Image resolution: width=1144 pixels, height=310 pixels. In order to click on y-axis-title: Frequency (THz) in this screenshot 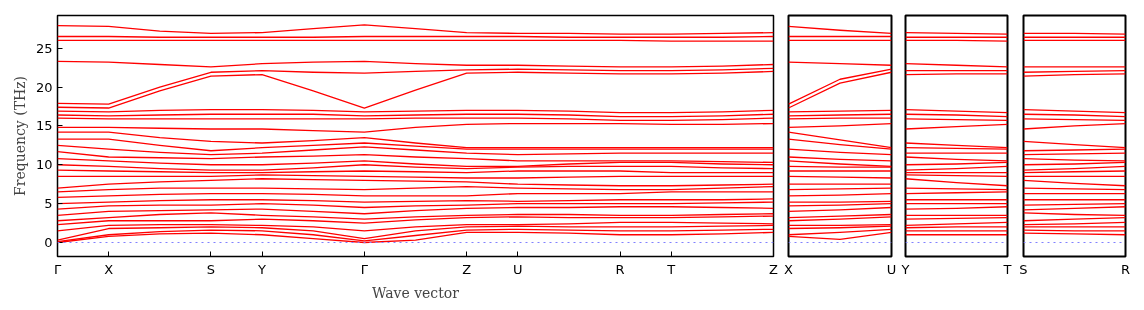, I will do `click(19, 136)`.